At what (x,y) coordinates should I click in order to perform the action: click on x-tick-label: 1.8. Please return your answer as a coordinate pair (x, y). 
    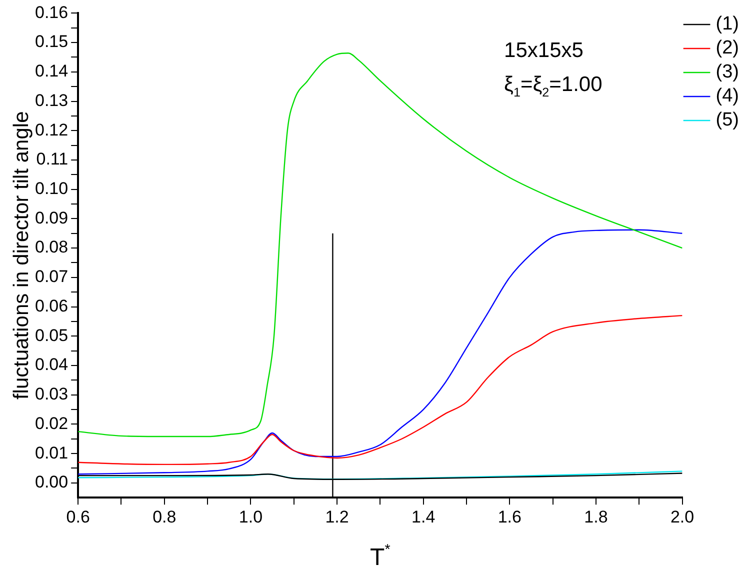
    Looking at the image, I should click on (596, 516).